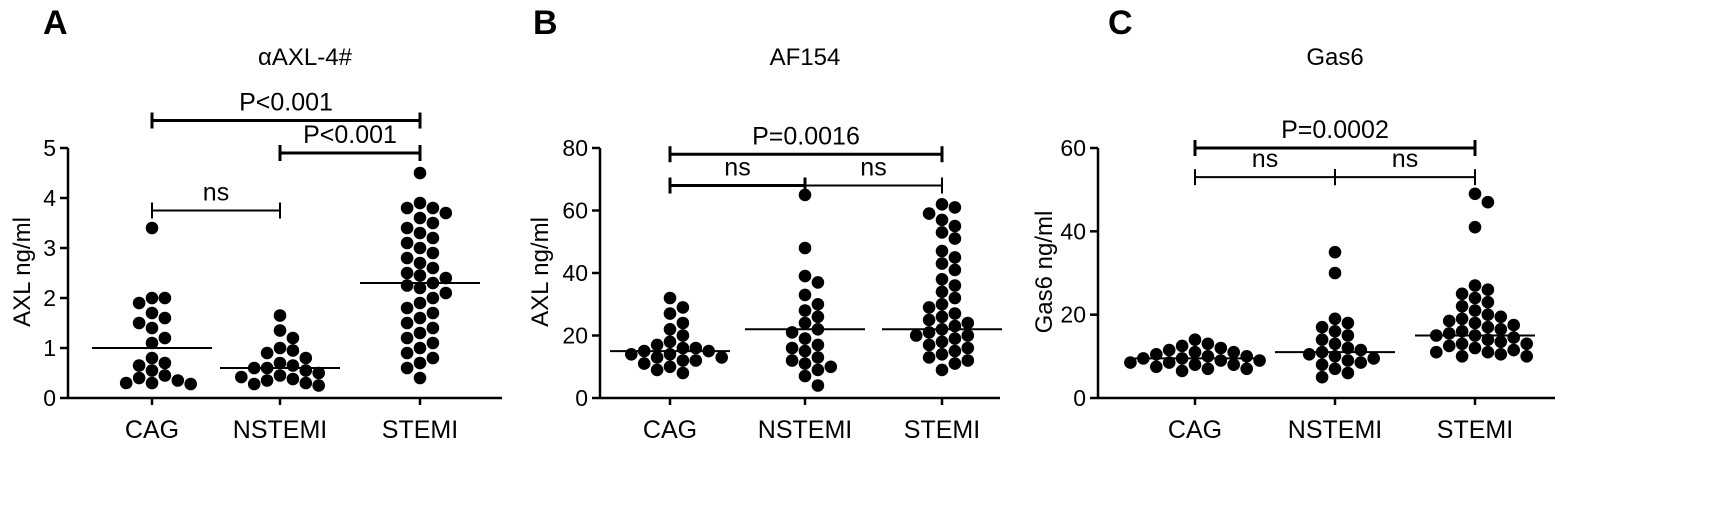 Image resolution: width=1727 pixels, height=507 pixels. Describe the element at coordinates (1079, 273) in the screenshot. I see `y-ticks-c: 0 20 40 60` at that location.